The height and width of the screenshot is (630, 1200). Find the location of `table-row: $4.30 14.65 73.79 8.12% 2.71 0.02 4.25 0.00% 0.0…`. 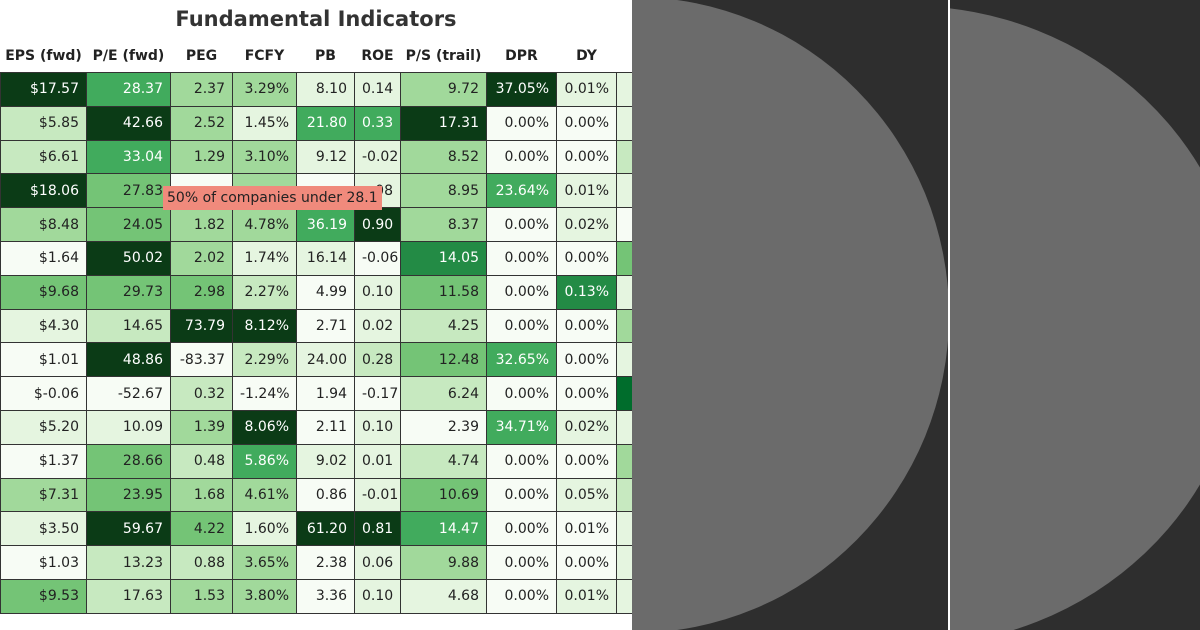

table-row: $4.30 14.65 73.79 8.12% 2.71 0.02 4.25 0.00% 0.0… is located at coordinates (316, 326).